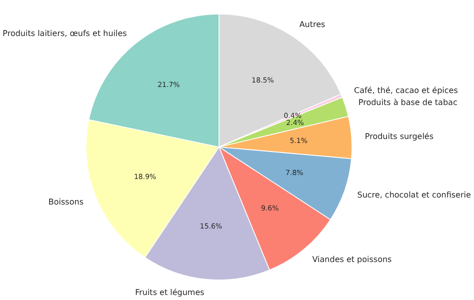 Image resolution: width=474 pixels, height=300 pixels. I want to click on slice-label: Produits laitiers, œufs et huiles, so click(64, 33).